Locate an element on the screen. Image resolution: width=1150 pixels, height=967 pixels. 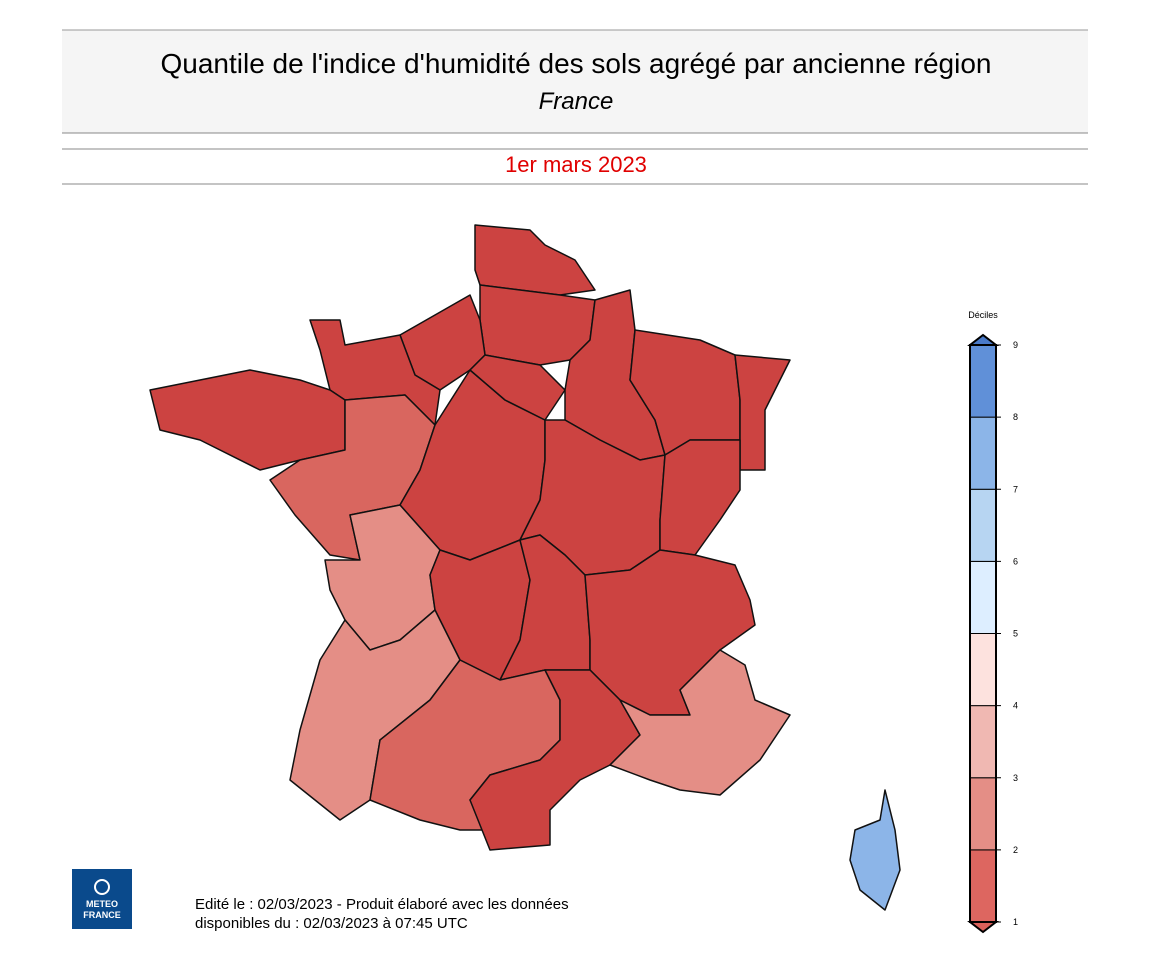
legend-tick-label: 4 is located at coordinates (1015, 706).